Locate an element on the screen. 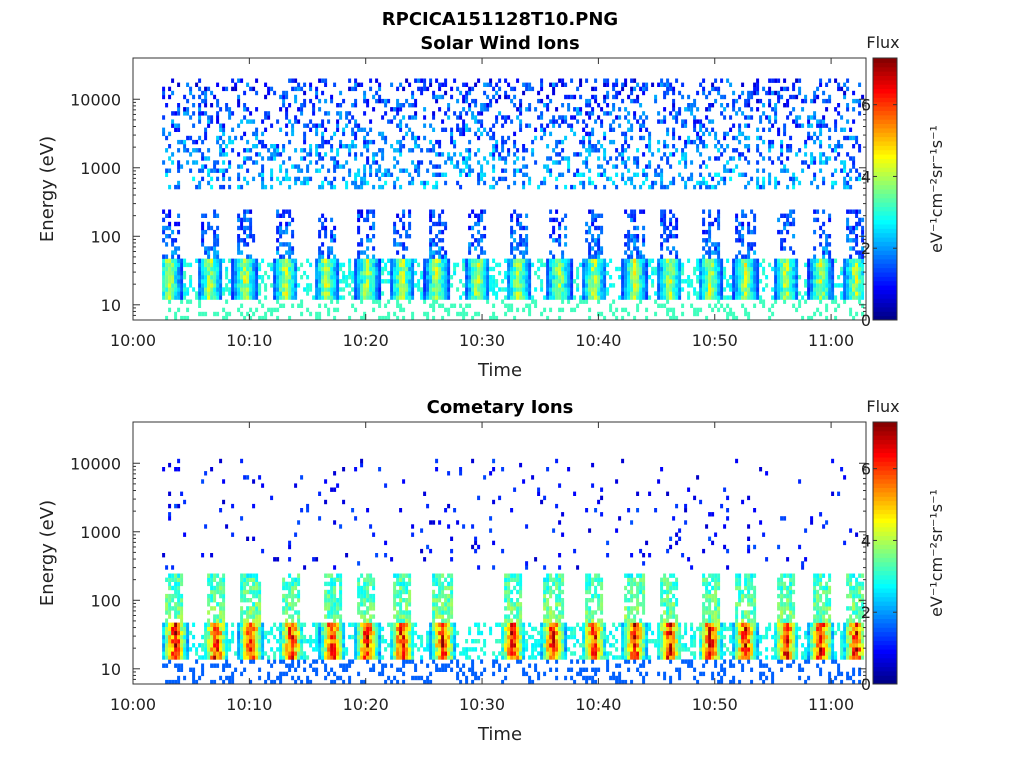 The height and width of the screenshot is (768, 1024). colorbar-step is located at coordinates (885, 314).